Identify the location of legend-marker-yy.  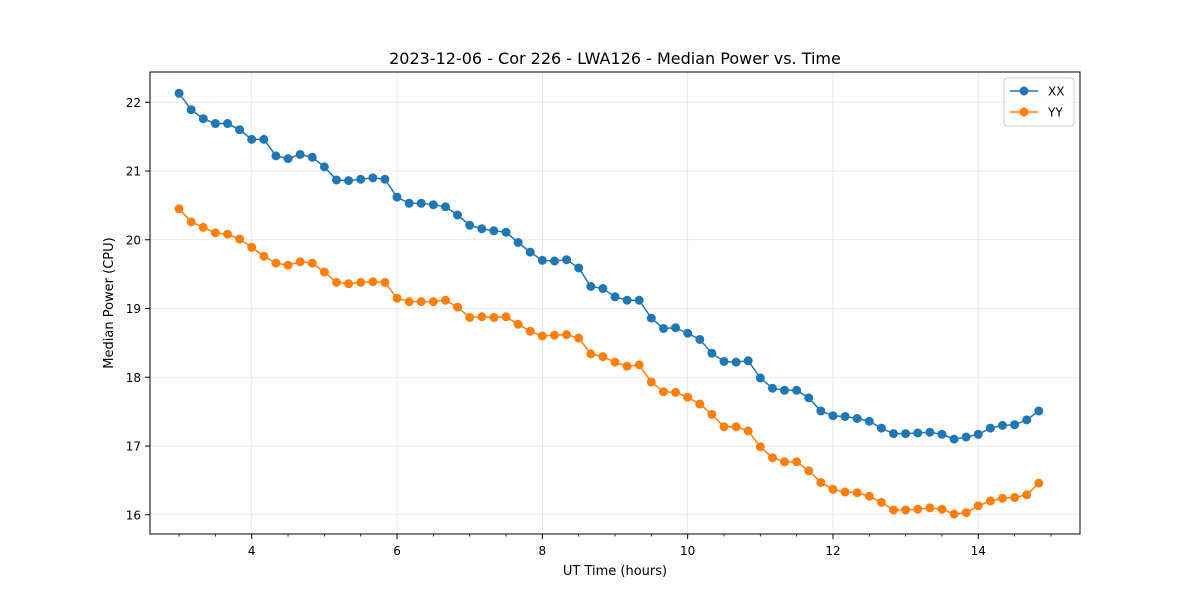
(1024, 112).